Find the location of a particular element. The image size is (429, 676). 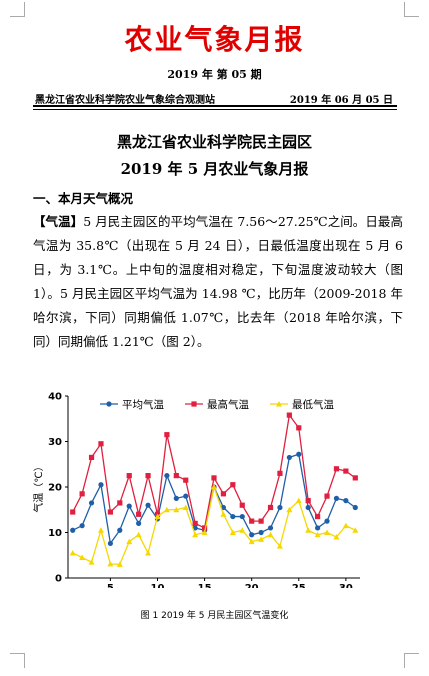

report-heading: 黑龙江省农业科学院民主园区 is located at coordinates (214, 142).